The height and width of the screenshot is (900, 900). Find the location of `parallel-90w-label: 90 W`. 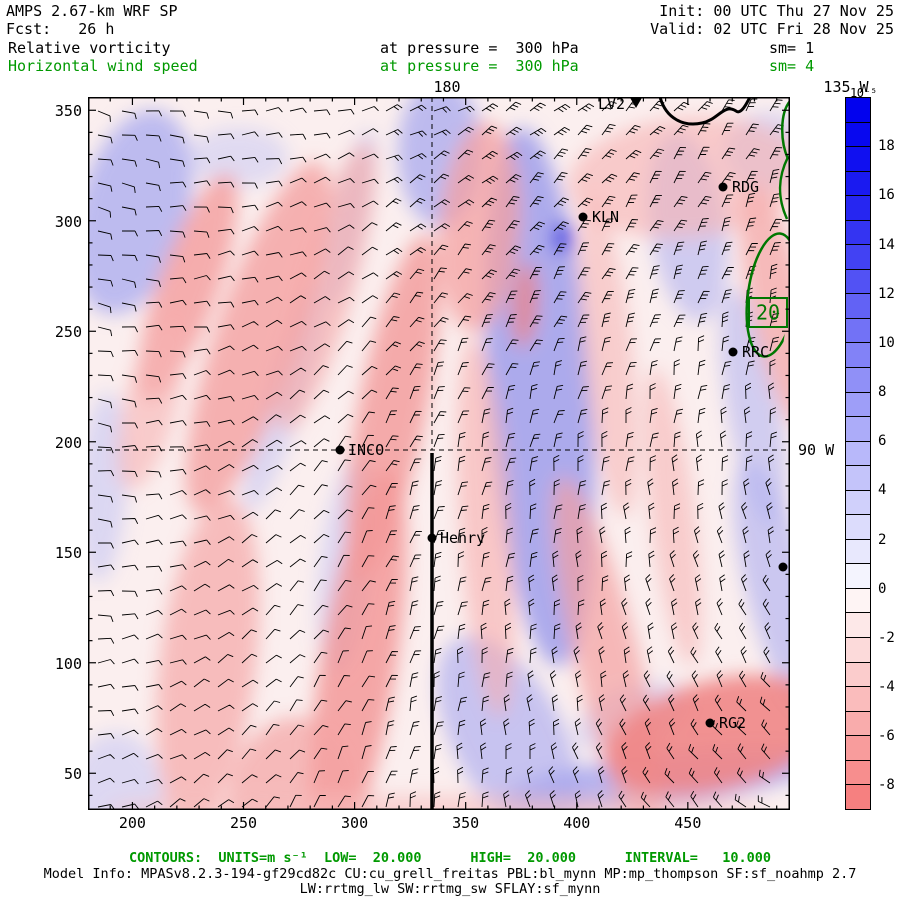

parallel-90w-label: 90 W is located at coordinates (816, 450).